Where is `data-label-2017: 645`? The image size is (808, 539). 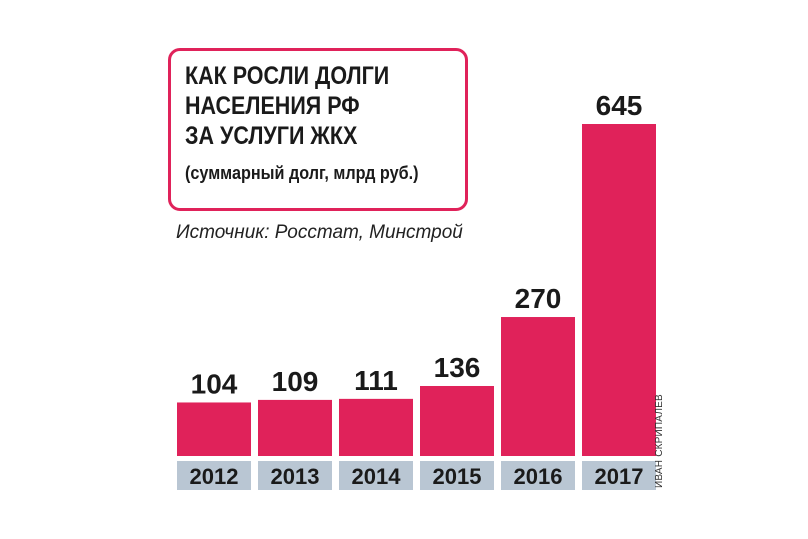 data-label-2017: 645 is located at coordinates (619, 105).